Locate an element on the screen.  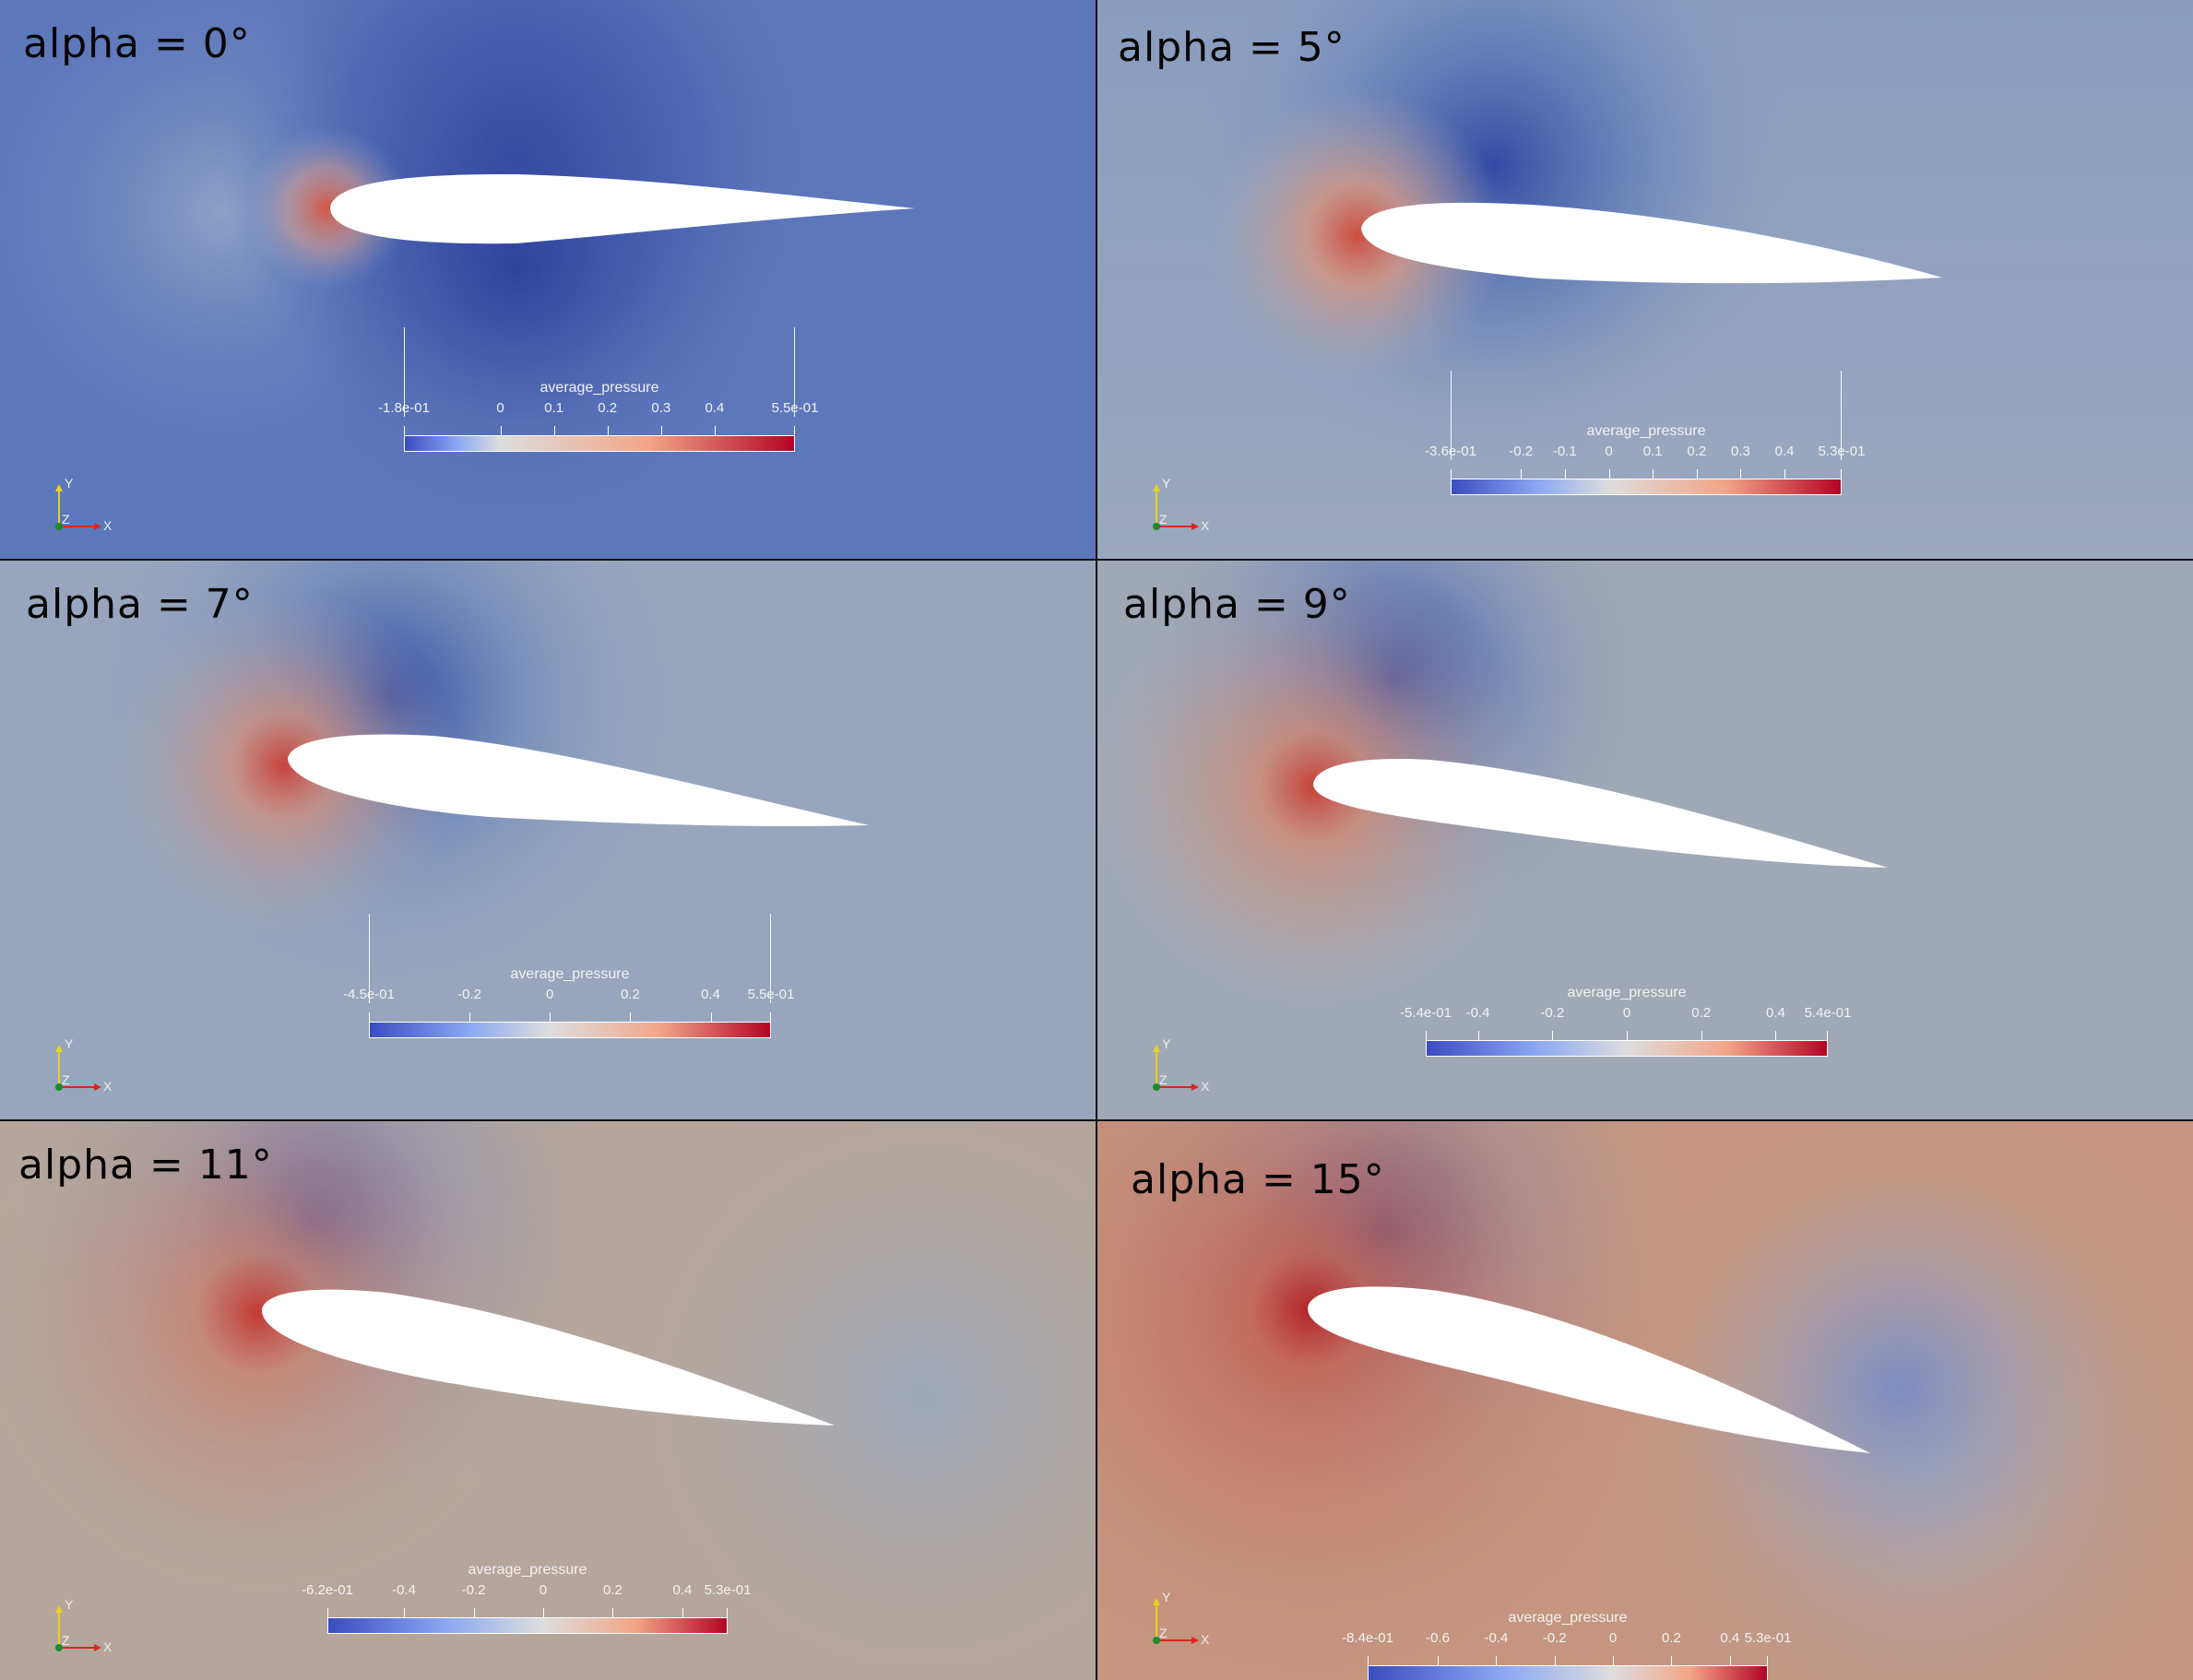
alpha-label: alpha = 0° is located at coordinates (137, 43).